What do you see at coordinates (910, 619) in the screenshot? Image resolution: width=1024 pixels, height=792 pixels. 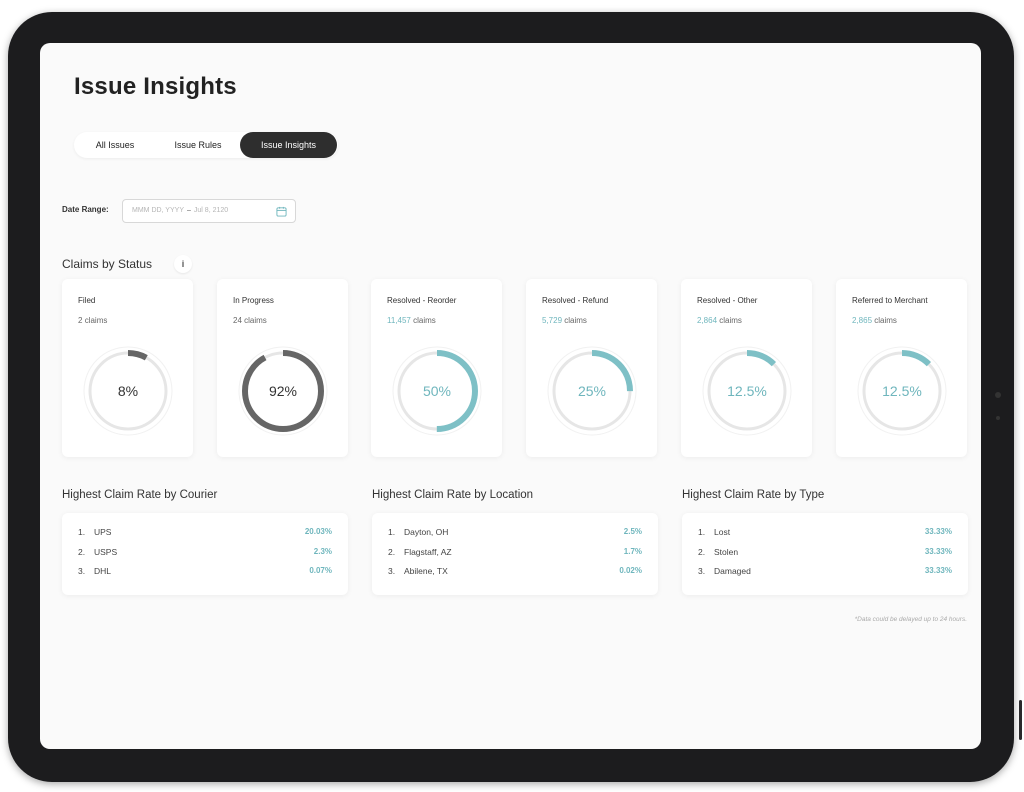 I see `data-delay-footnote: *Data could be delayed up to 24 hours.` at bounding box center [910, 619].